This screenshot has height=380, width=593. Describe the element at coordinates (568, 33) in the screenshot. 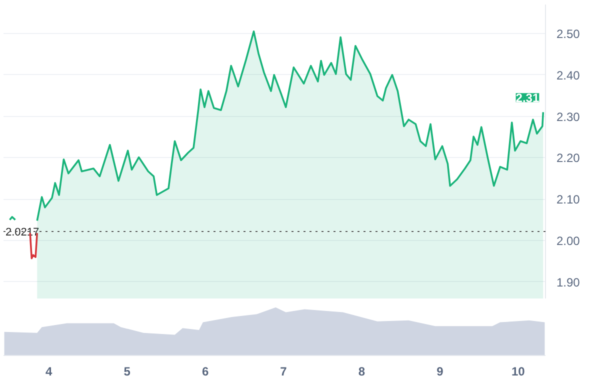

I see `y-tick-label: 2.50` at that location.